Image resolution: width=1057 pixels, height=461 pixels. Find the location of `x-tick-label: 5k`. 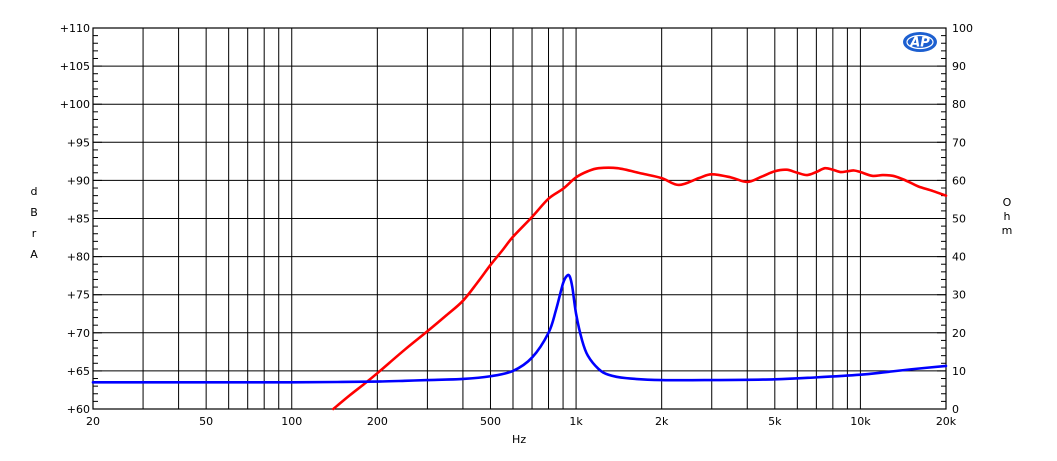

x-tick-label: 5k is located at coordinates (775, 421).